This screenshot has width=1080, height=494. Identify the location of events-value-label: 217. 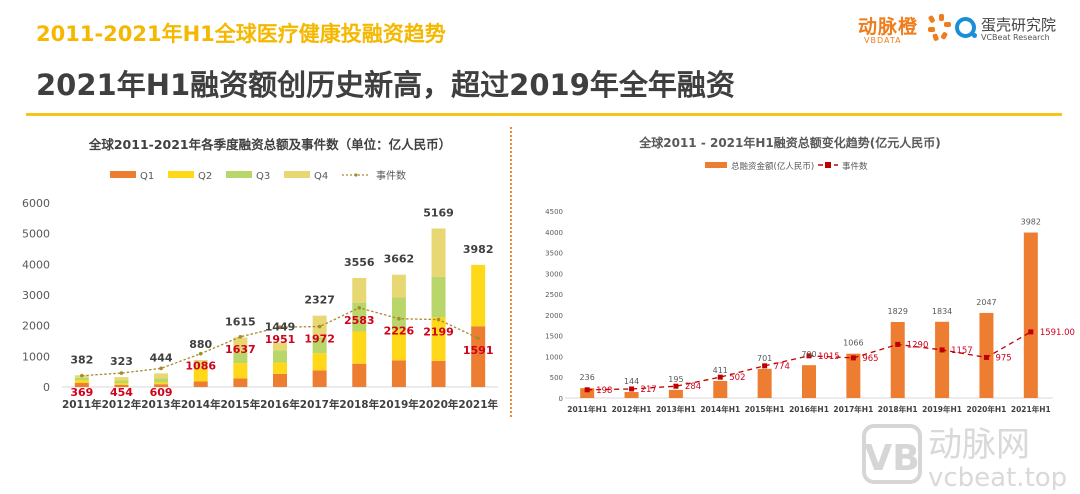
(649, 390).